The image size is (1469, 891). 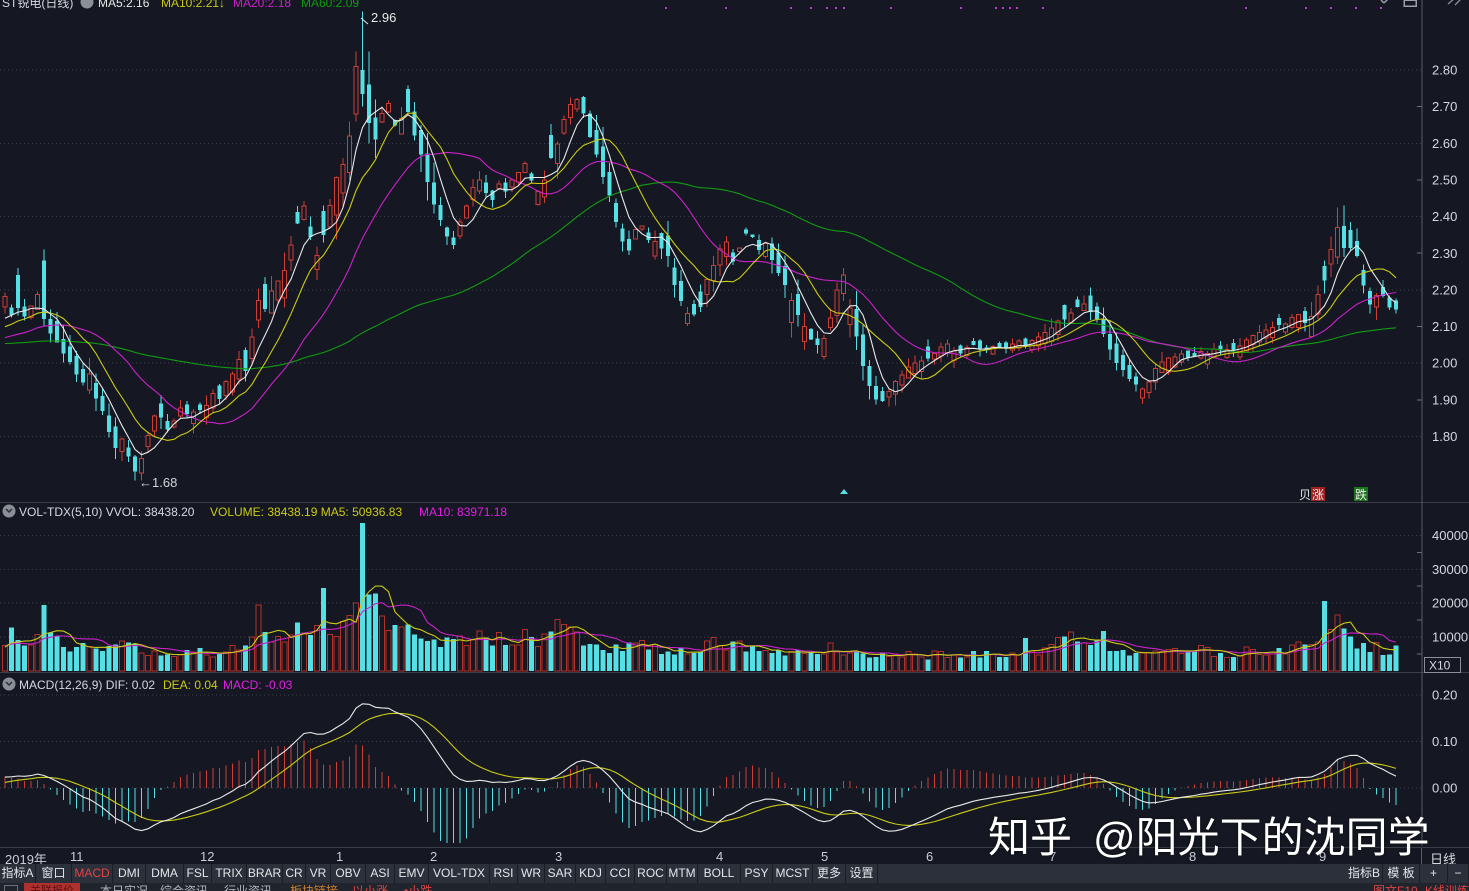 What do you see at coordinates (158, 482) in the screenshot?
I see `svg-text: ←1.68` at bounding box center [158, 482].